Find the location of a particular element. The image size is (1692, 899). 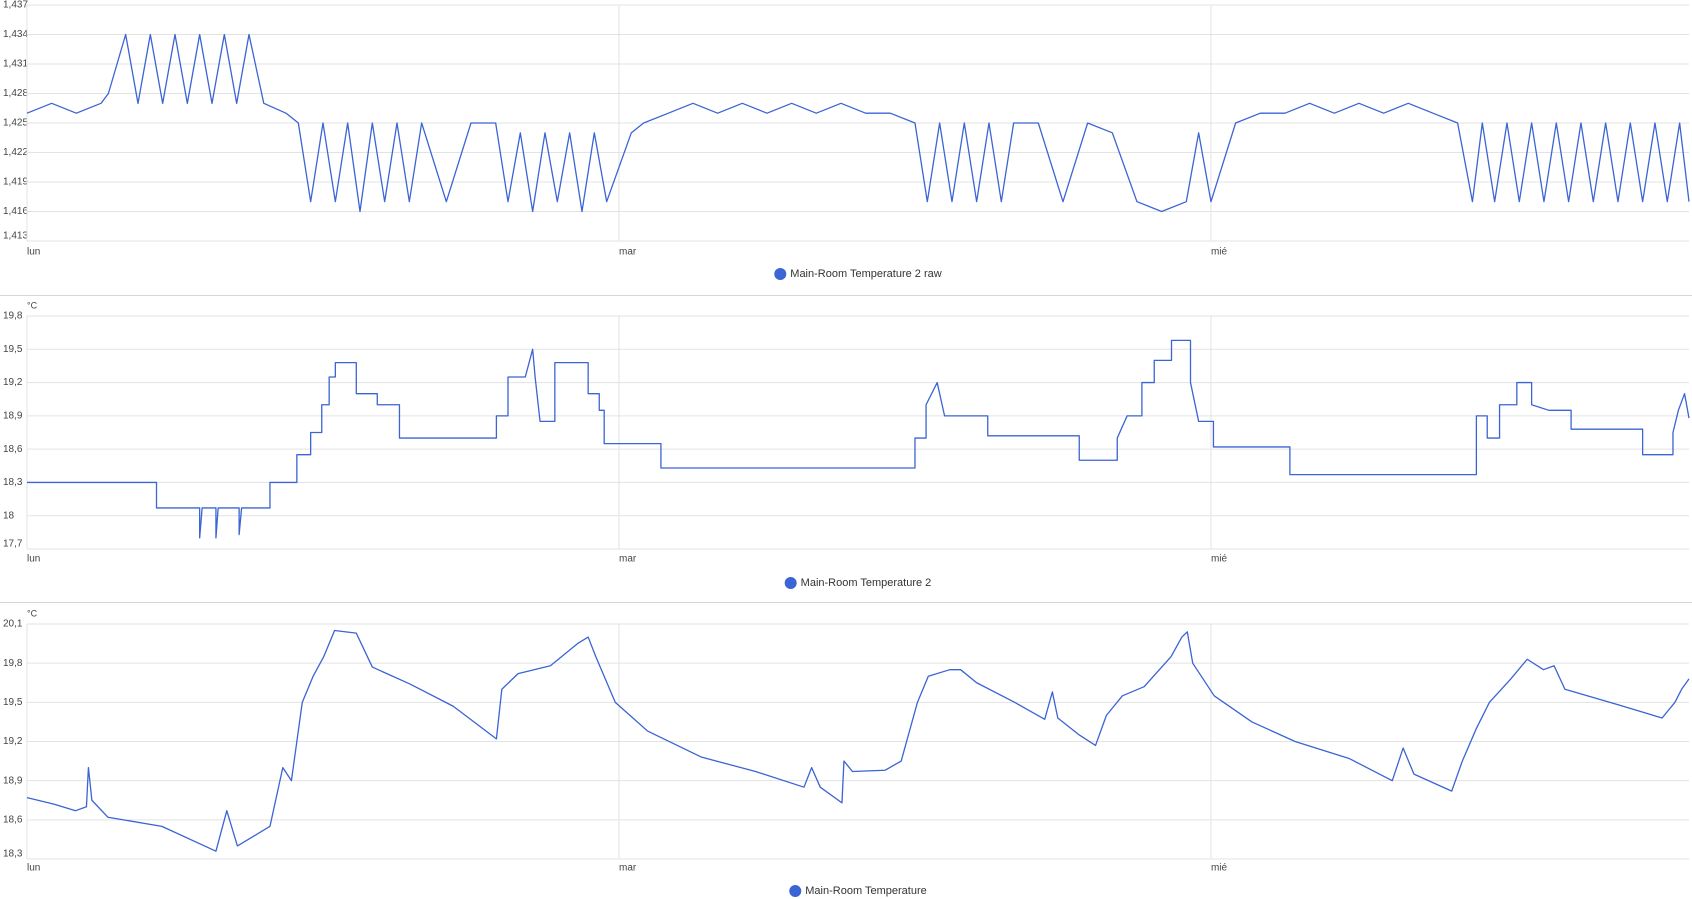

legend-item: Main-Room Temperature 2 raw is located at coordinates (858, 274).